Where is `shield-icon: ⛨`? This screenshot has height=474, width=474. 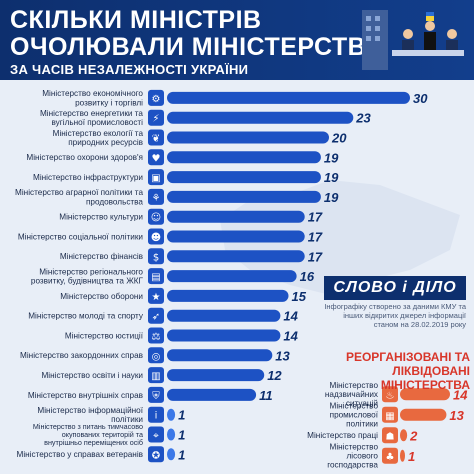
shield-icon: ⛨ is located at coordinates (156, 396).